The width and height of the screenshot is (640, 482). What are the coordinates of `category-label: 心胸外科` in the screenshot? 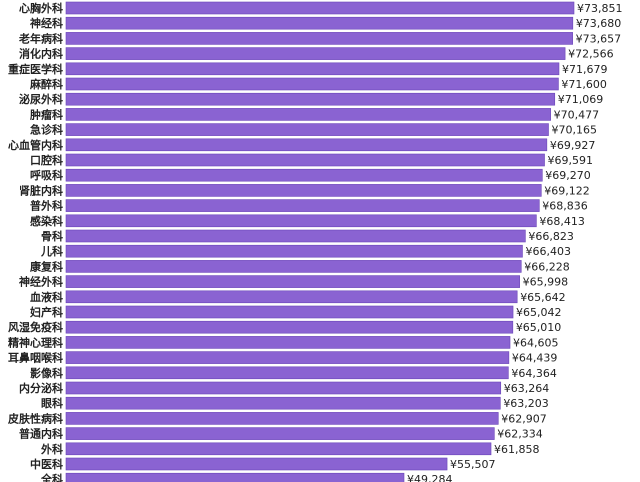 It's located at (41, 8).